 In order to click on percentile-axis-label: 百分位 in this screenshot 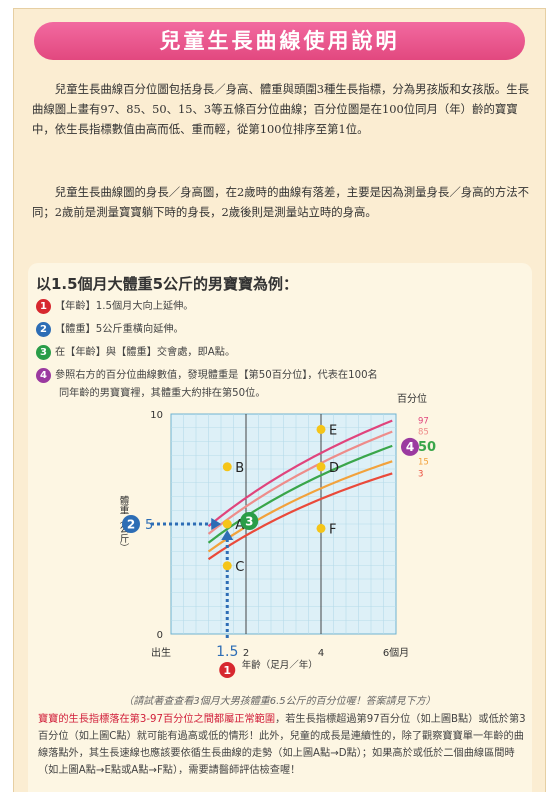, I will do `click(412, 398)`.